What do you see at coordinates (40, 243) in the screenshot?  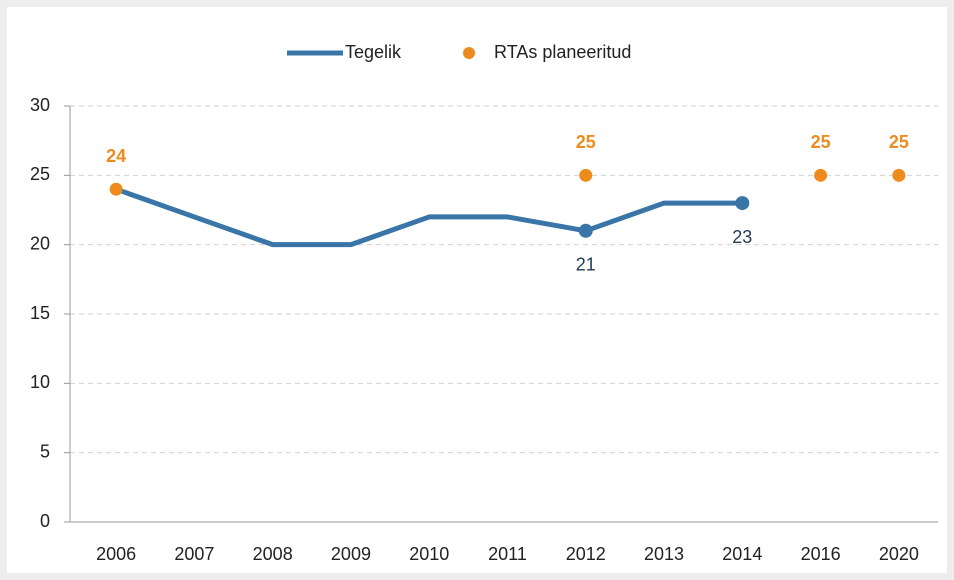 I see `y-tick-label: 20` at bounding box center [40, 243].